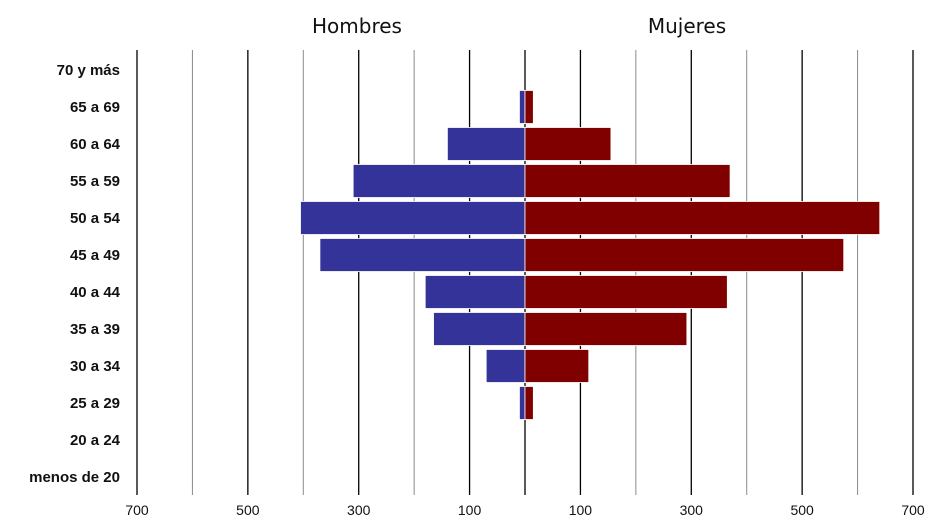 The width and height of the screenshot is (930, 520). I want to click on category-label: 40 a 44, so click(95, 292).